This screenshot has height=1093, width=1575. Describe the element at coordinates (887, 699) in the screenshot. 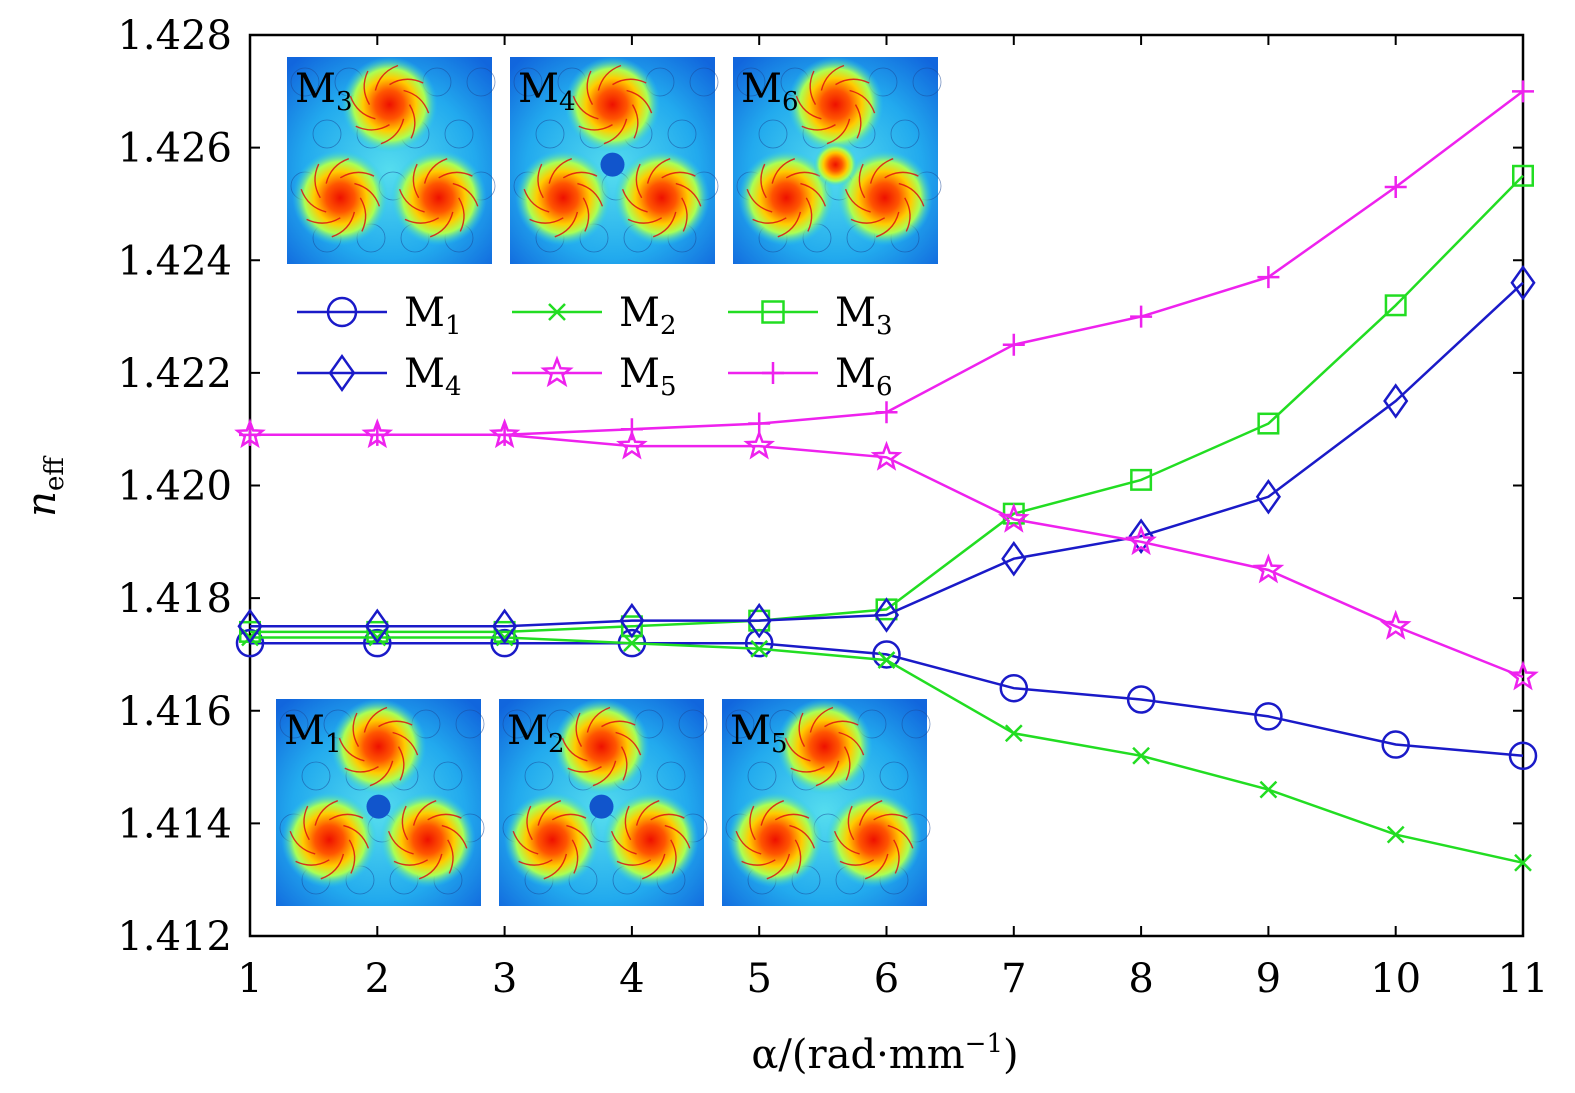

I see `series-line` at that location.